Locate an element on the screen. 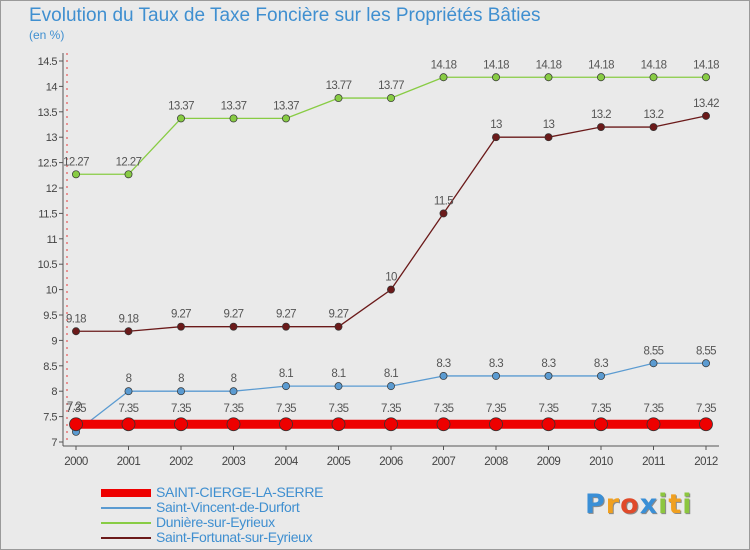  y-tick-label: 8 is located at coordinates (54, 392).